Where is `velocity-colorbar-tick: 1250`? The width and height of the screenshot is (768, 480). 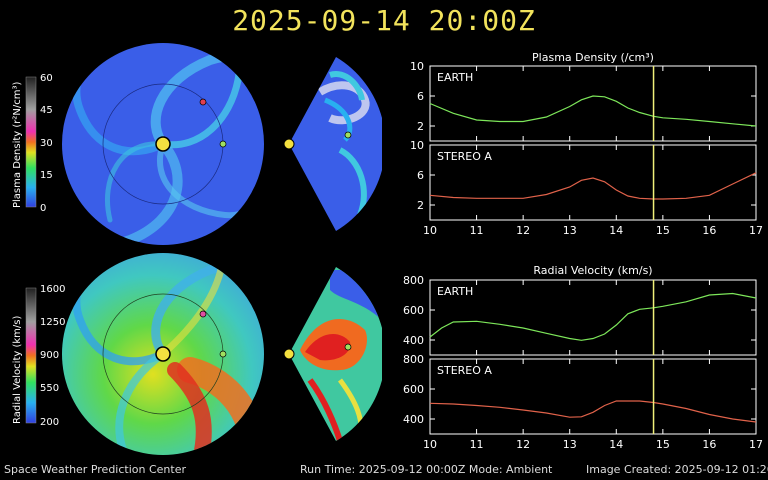
velocity-colorbar-tick: 1250 is located at coordinates (52, 322).